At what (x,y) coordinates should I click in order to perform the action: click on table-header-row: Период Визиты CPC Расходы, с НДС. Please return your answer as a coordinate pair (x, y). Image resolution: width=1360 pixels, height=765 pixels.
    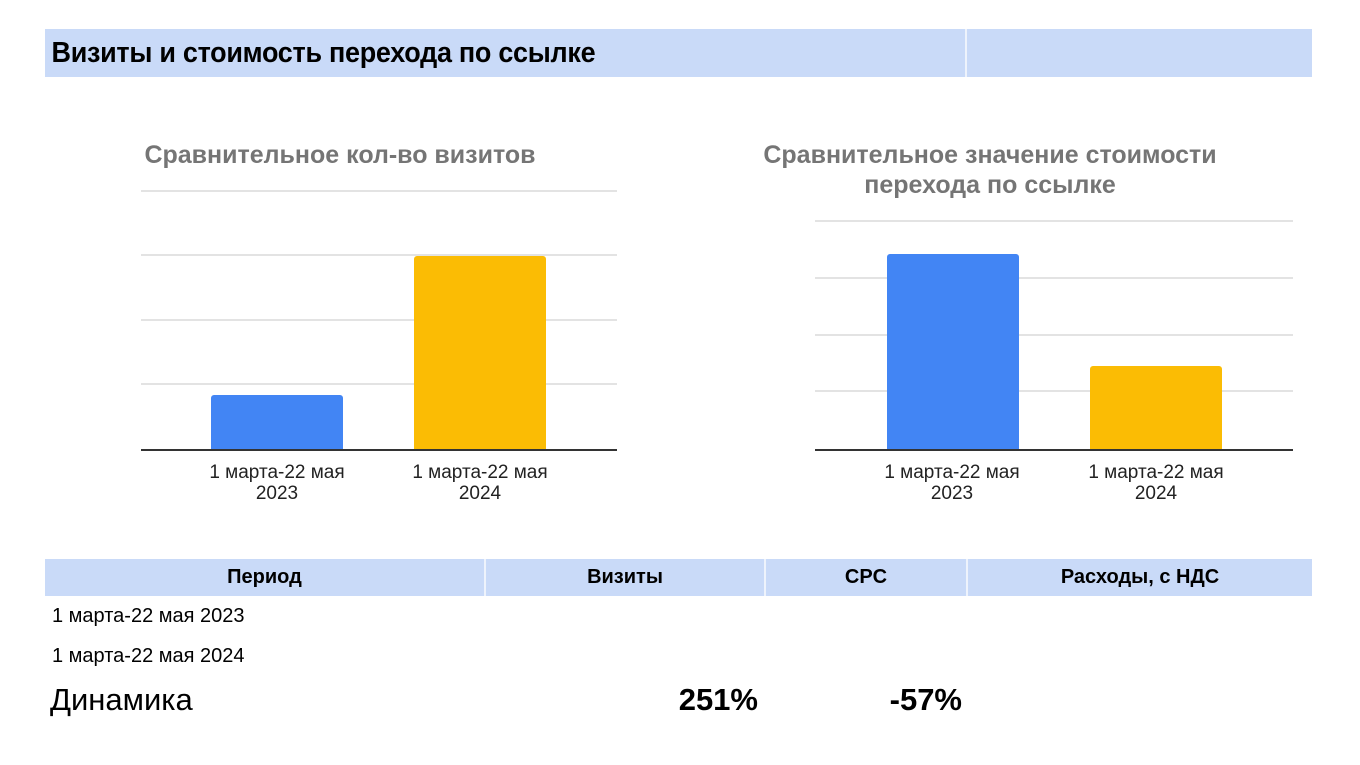
    Looking at the image, I should click on (678, 577).